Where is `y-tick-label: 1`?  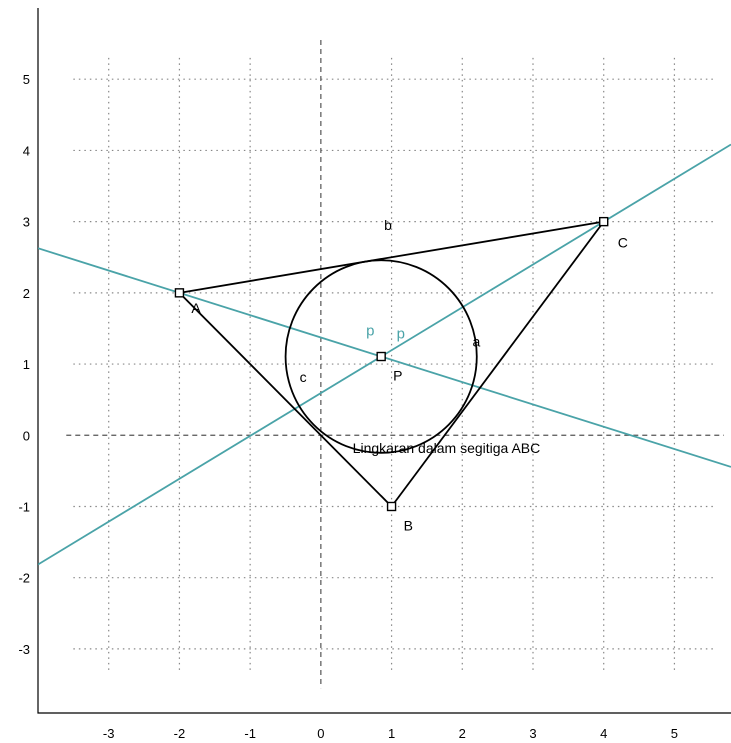
y-tick-label: 1 is located at coordinates (26, 364).